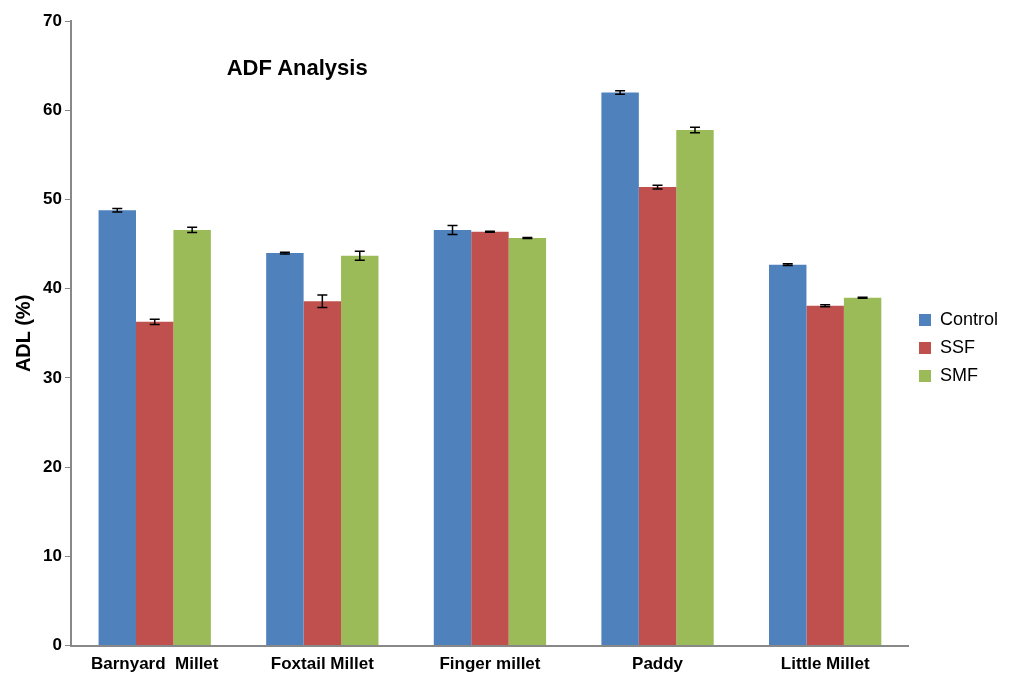  I want to click on y-tick-label: 40, so click(52, 288).